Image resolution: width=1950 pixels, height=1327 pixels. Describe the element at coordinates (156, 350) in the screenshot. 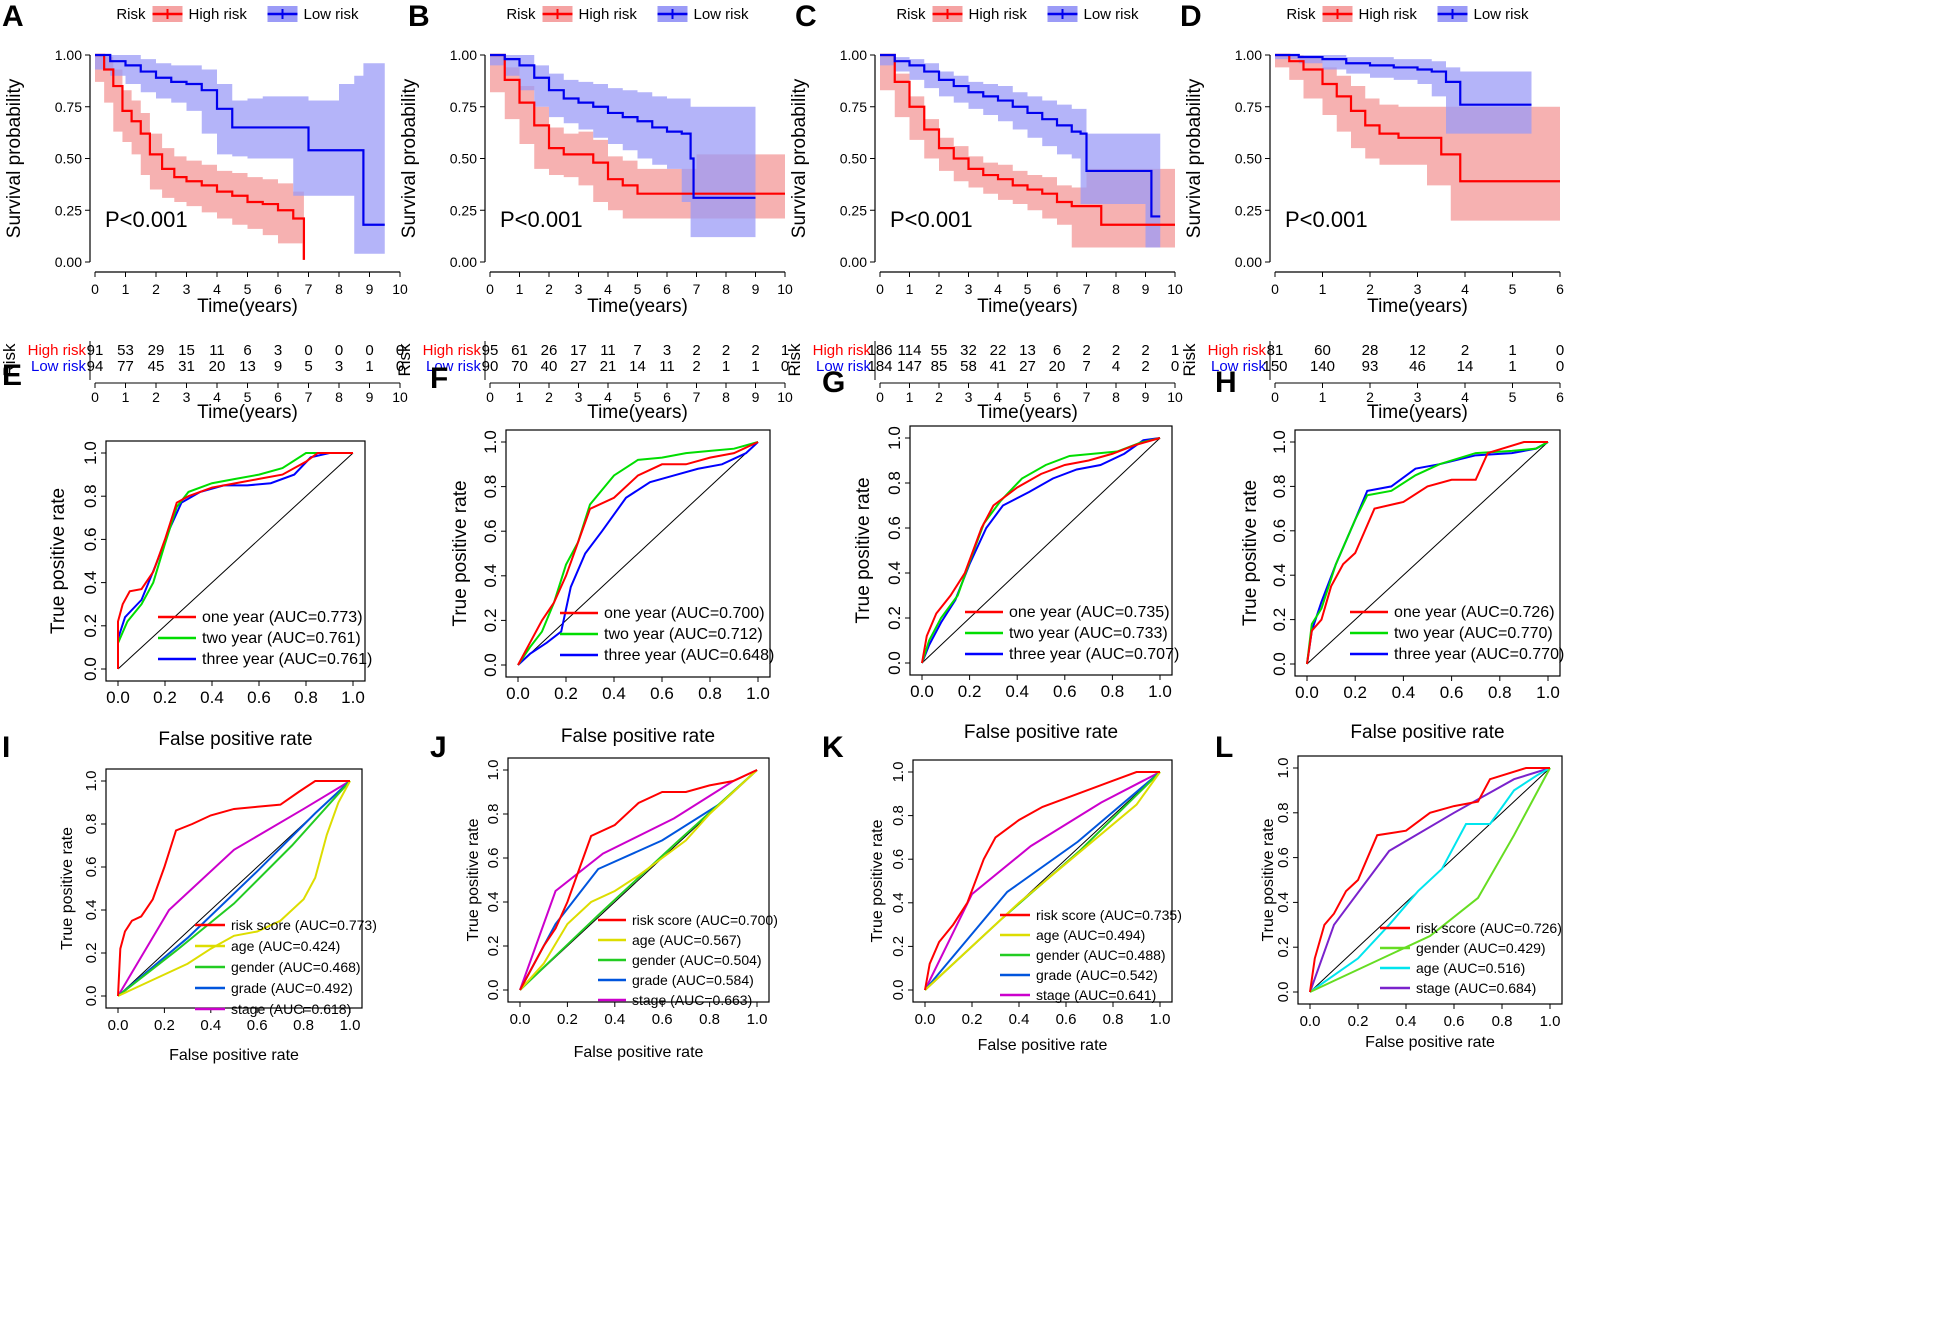

I see `risk-table-cell: 29` at that location.